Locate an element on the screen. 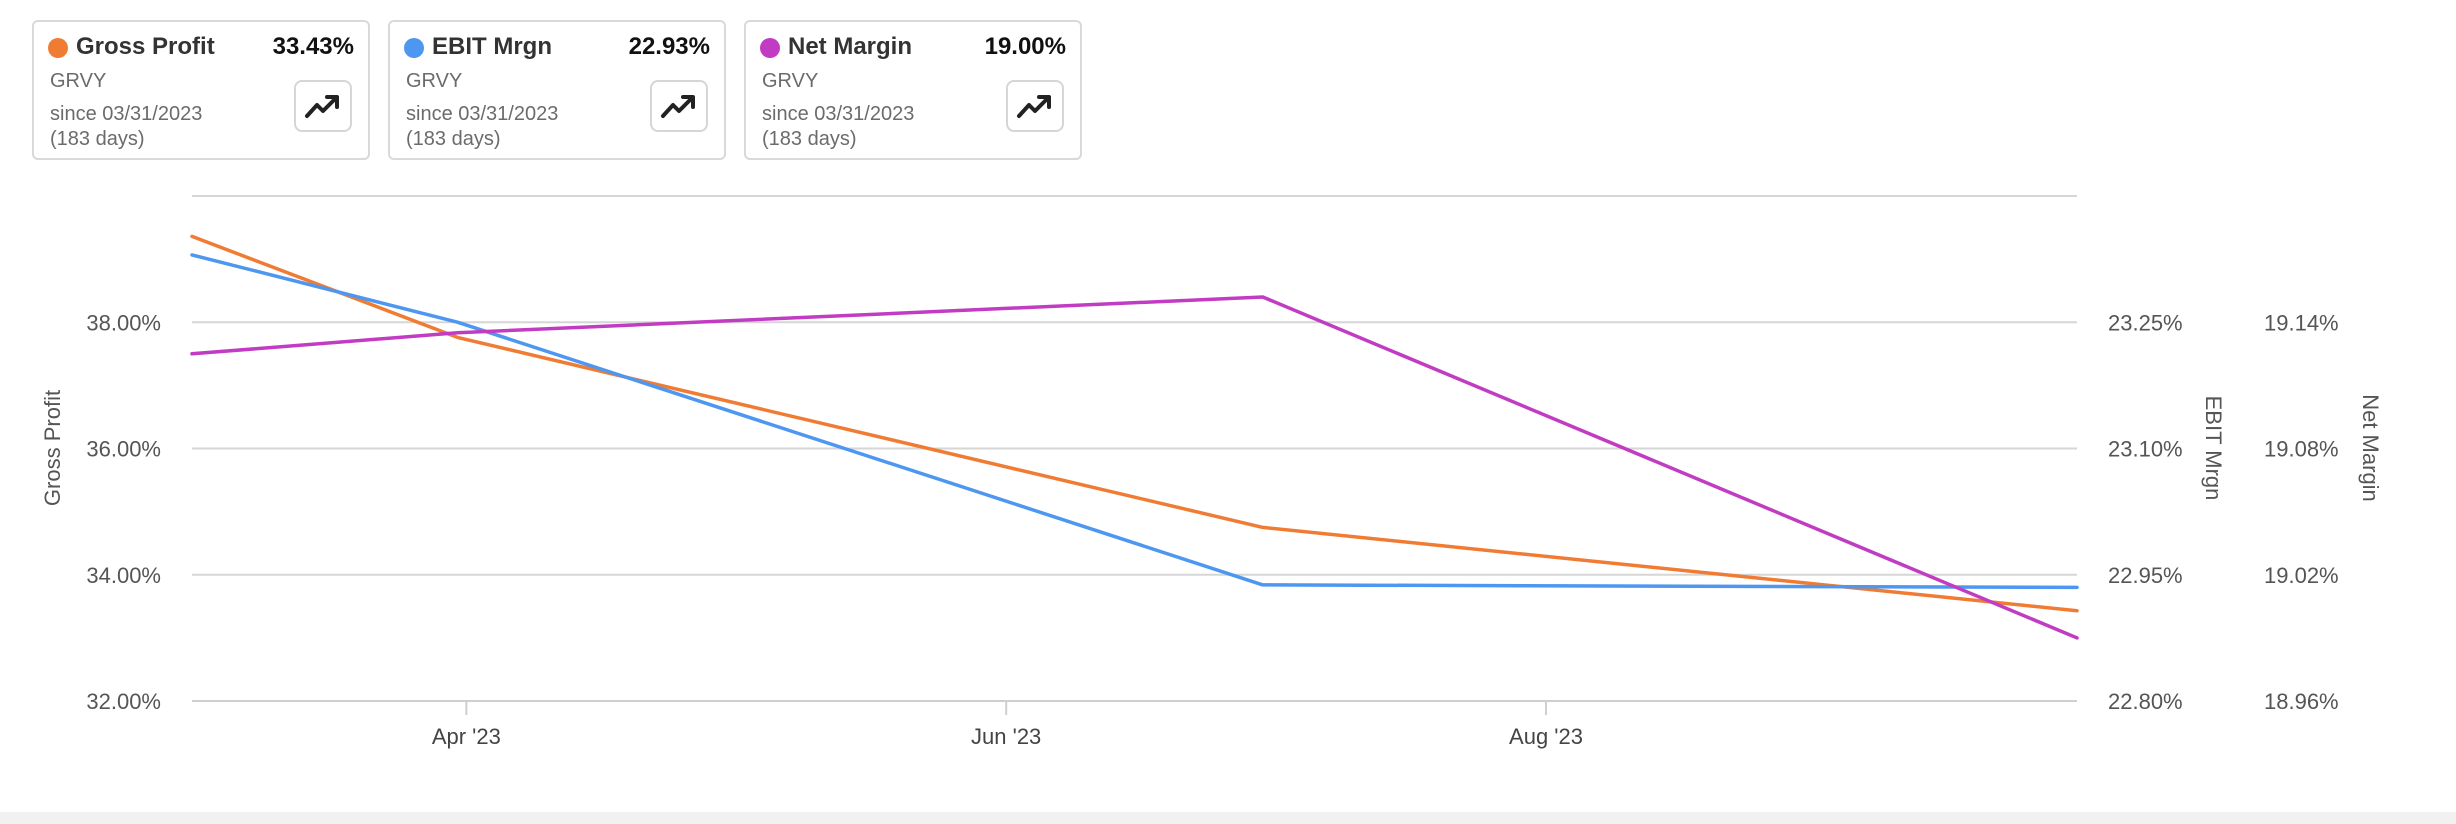  y-right1-tick-label: 22.95% is located at coordinates (2145, 575).